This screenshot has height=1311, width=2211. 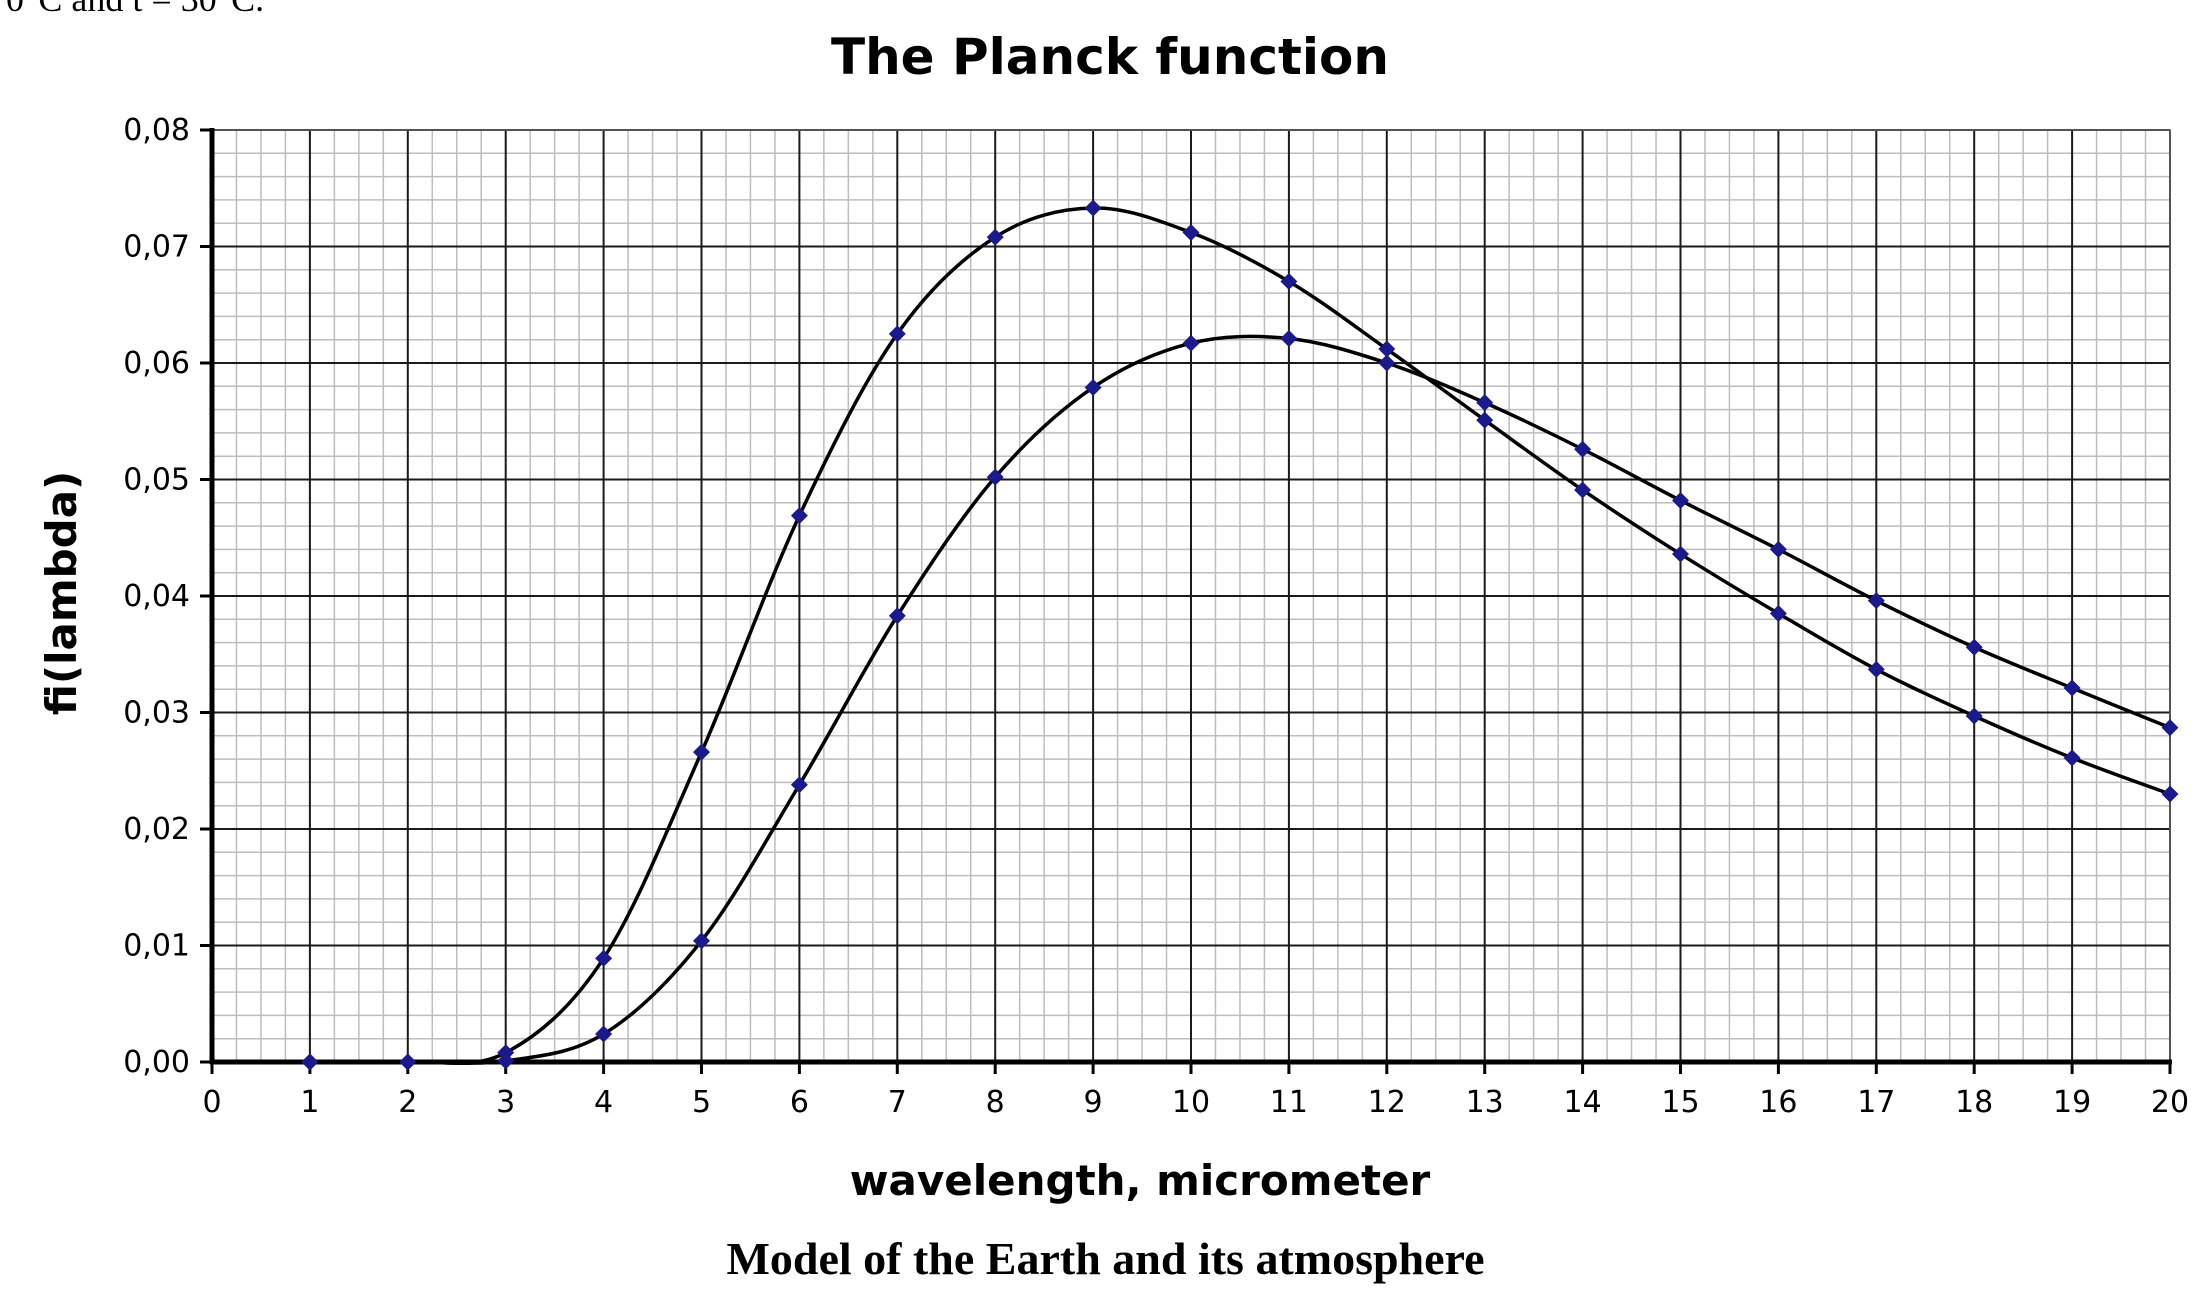 What do you see at coordinates (156, 713) in the screenshot?
I see `y-tick-label: 0,03` at bounding box center [156, 713].